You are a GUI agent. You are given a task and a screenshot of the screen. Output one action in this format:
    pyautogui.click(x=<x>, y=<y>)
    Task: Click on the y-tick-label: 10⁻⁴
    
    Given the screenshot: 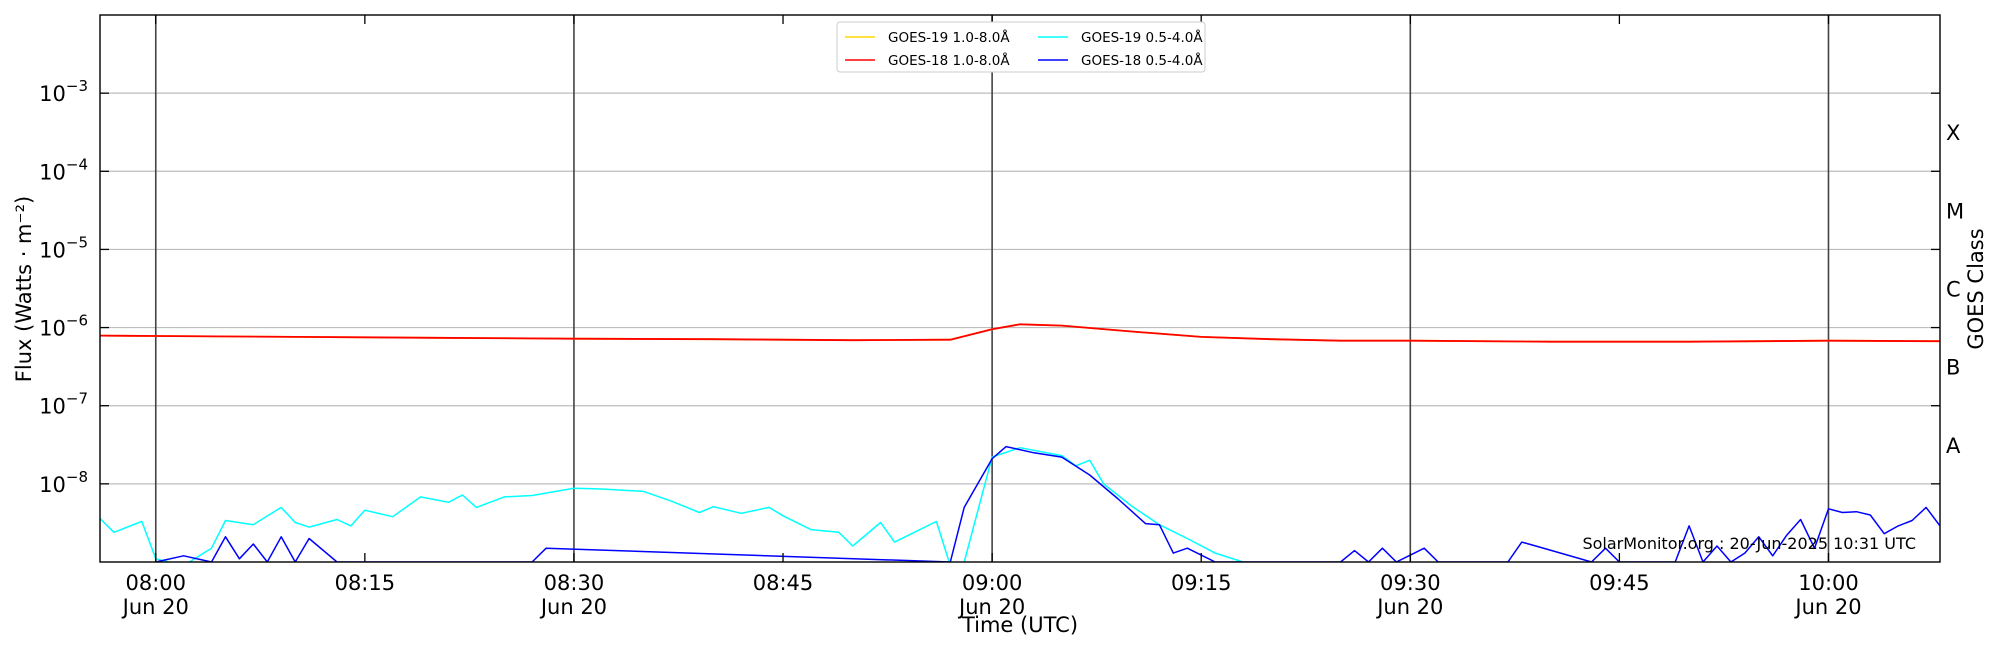 What is the action you would take?
    pyautogui.click(x=63, y=169)
    